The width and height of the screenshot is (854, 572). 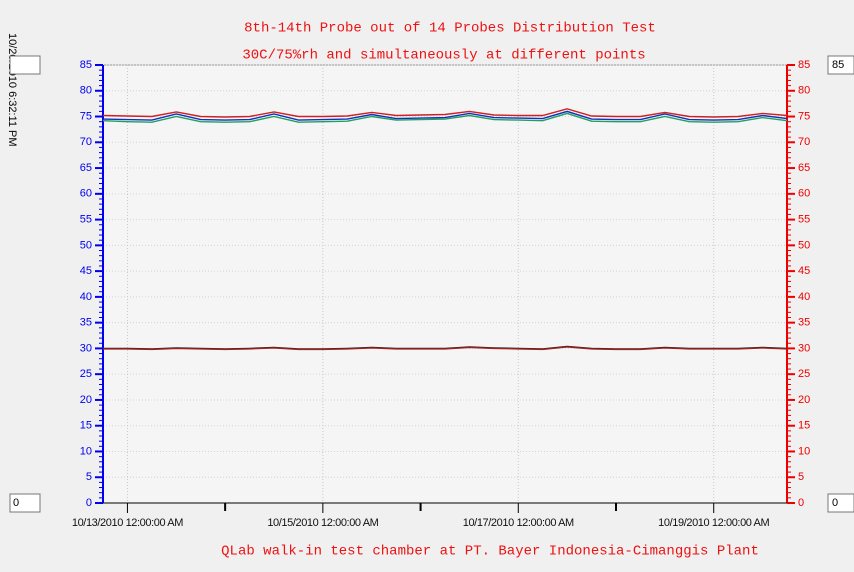 What do you see at coordinates (804, 168) in the screenshot?
I see `y2-tick-label: 65` at bounding box center [804, 168].